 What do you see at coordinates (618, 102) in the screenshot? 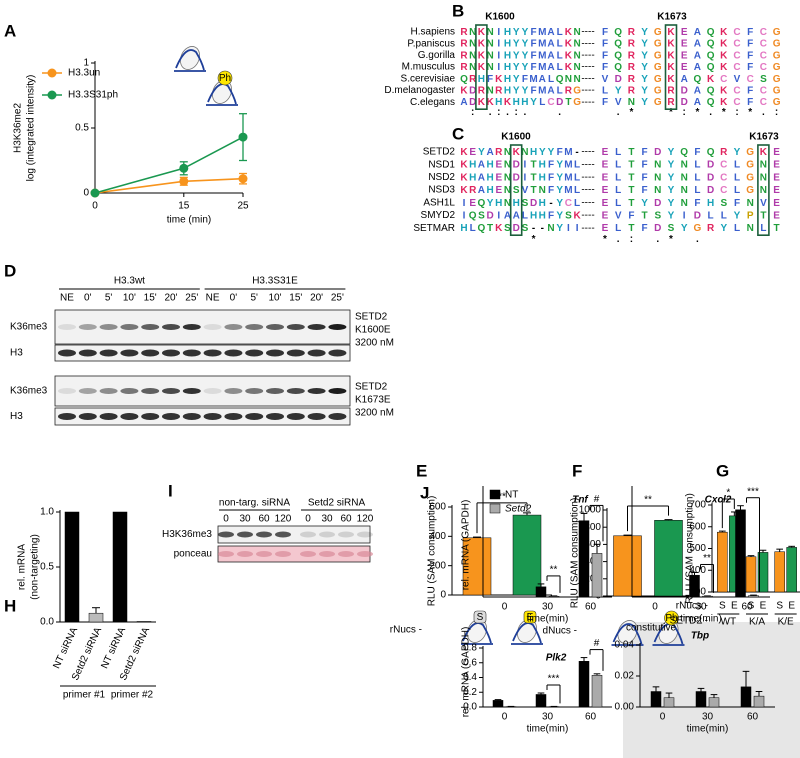
I see `residue: V` at bounding box center [618, 102].